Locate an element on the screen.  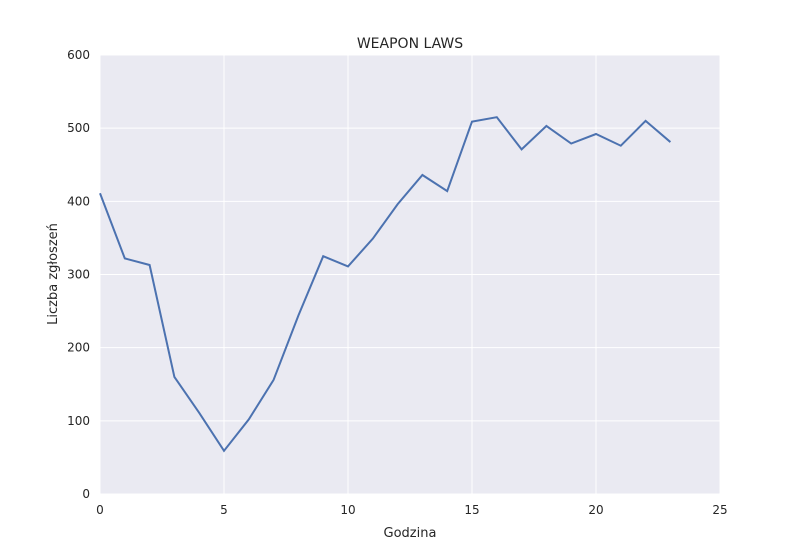
y-tick-label: 0 is located at coordinates (86, 494).